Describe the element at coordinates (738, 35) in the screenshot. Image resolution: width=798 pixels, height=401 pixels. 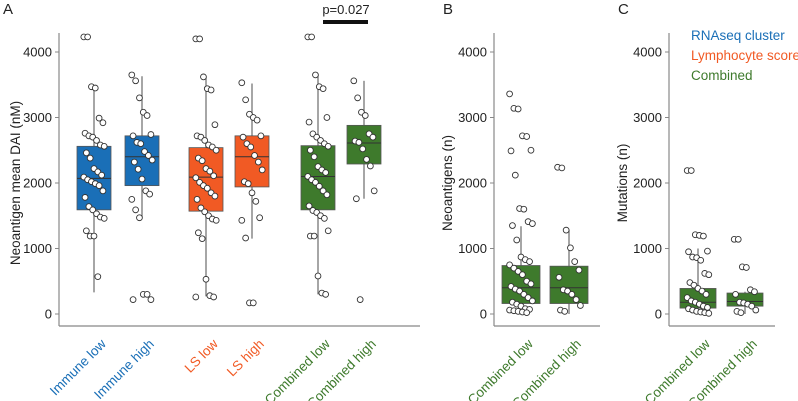
I see `legend-item: RNAseq cluster` at that location.